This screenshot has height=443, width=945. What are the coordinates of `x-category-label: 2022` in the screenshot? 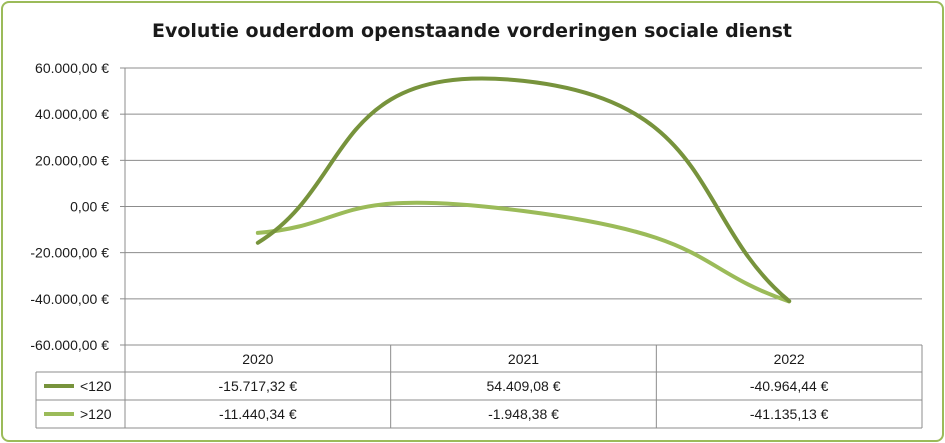 It's located at (789, 359).